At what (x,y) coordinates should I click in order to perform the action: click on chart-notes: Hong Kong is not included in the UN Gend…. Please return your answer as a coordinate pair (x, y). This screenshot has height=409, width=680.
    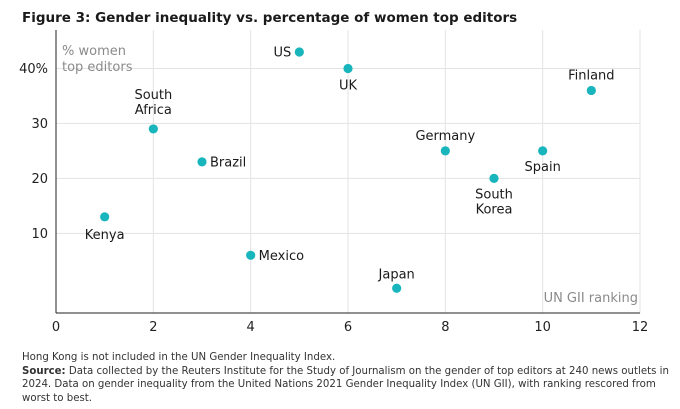
    Looking at the image, I should click on (347, 378).